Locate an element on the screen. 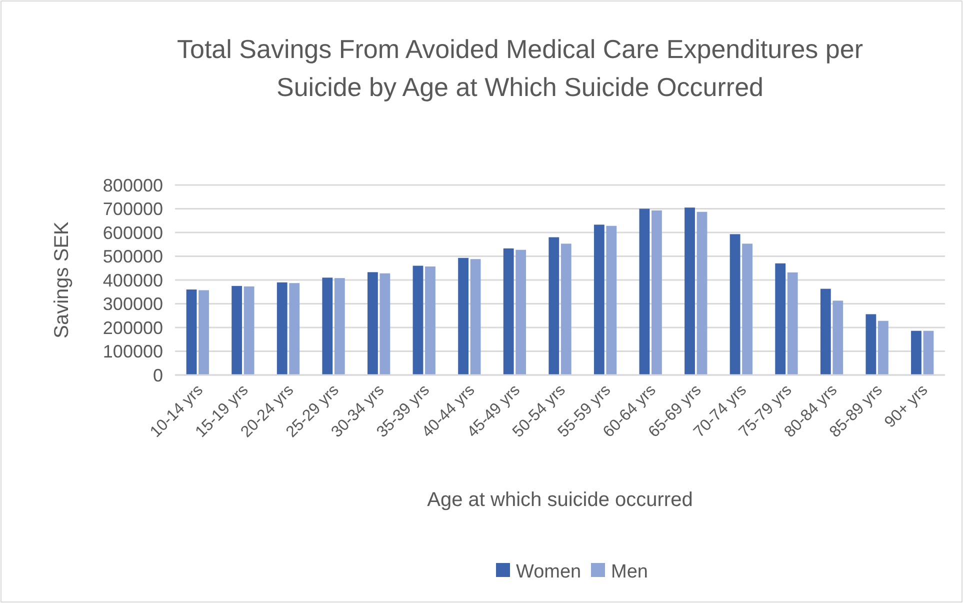 This screenshot has width=963, height=603. y-tick-label: 600000 is located at coordinates (132, 232).